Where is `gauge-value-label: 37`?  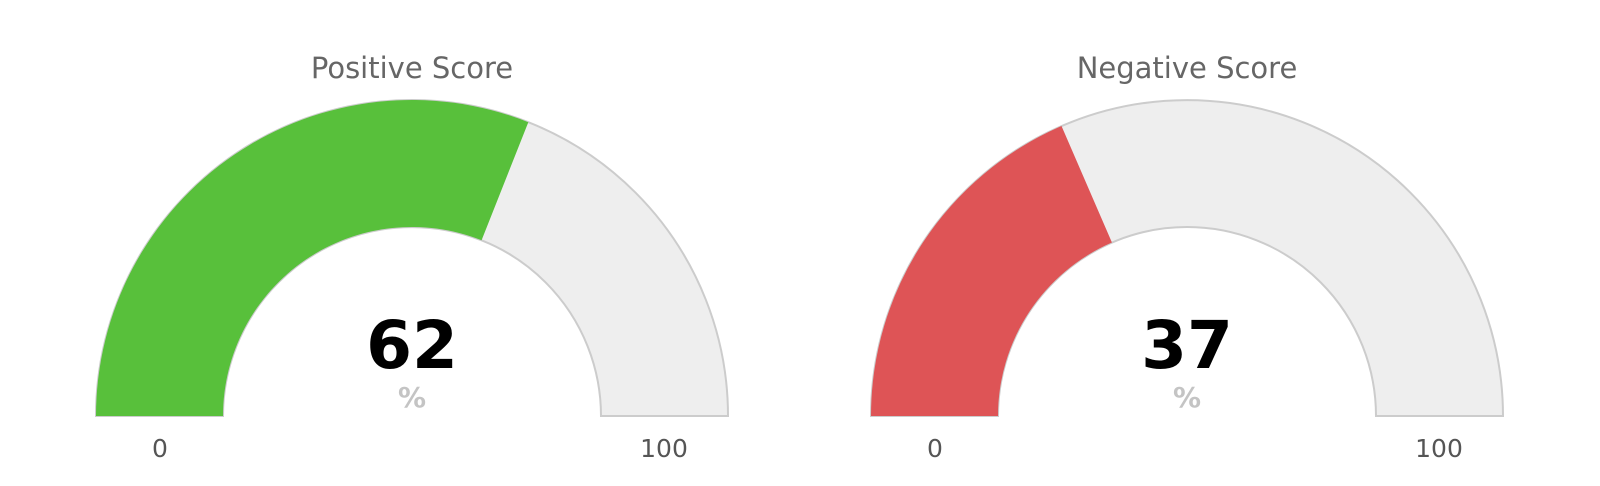 gauge-value-label: 37 is located at coordinates (1187, 345).